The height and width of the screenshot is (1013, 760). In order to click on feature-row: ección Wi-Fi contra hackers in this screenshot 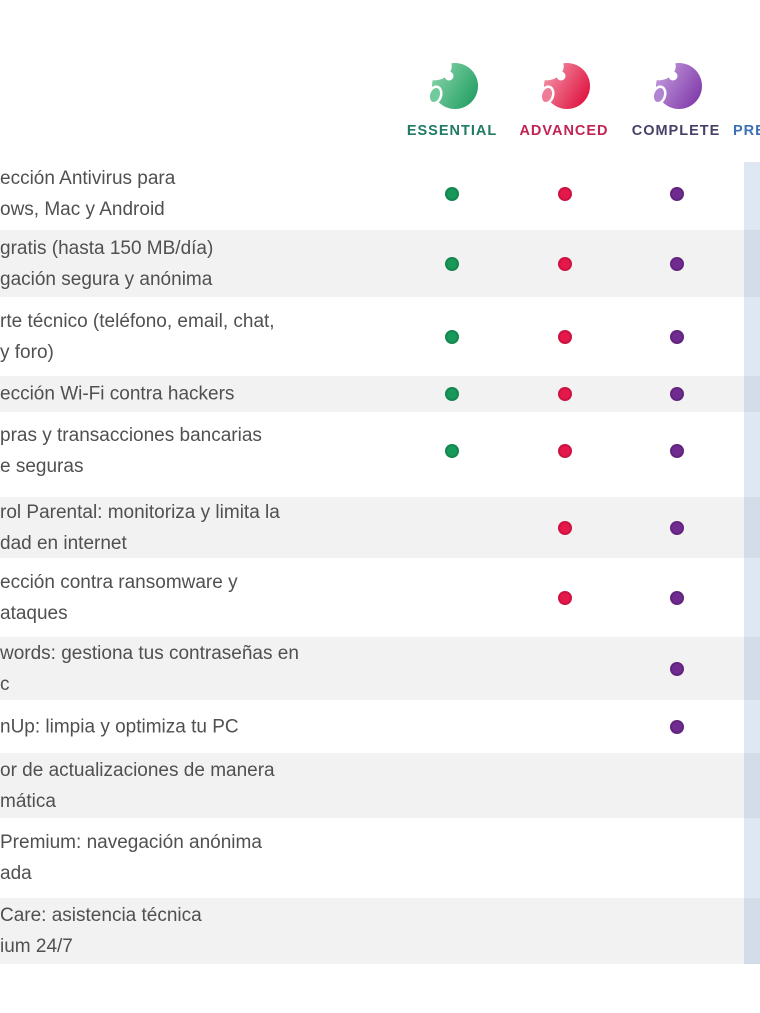, I will do `click(372, 394)`.